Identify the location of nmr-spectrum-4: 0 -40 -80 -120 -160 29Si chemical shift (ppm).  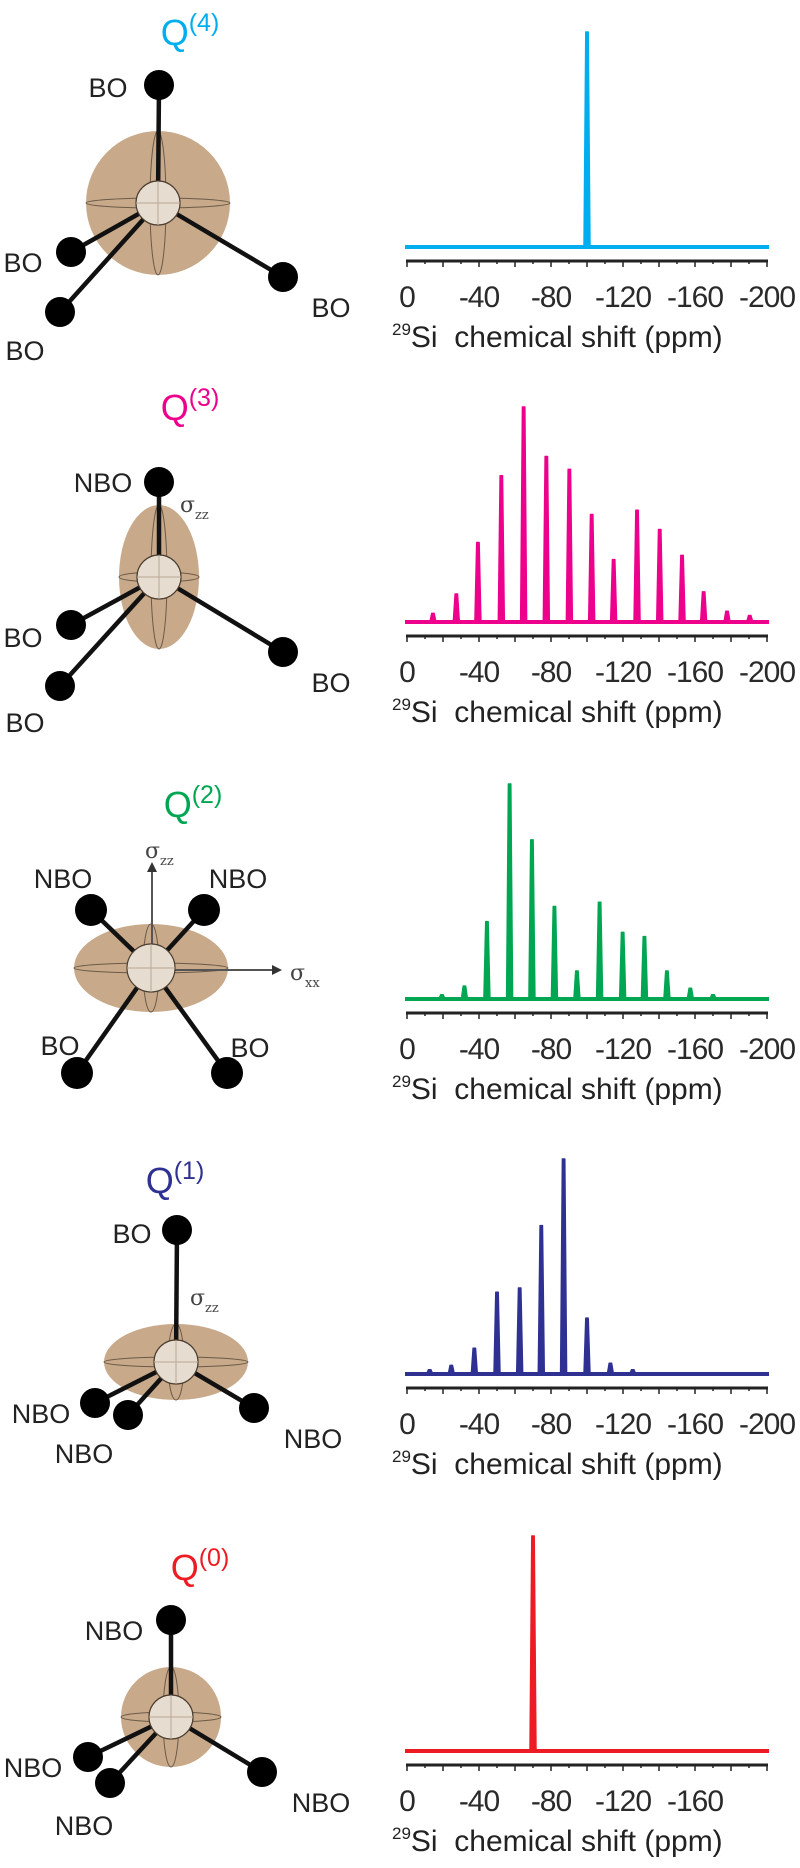
(580, 1696).